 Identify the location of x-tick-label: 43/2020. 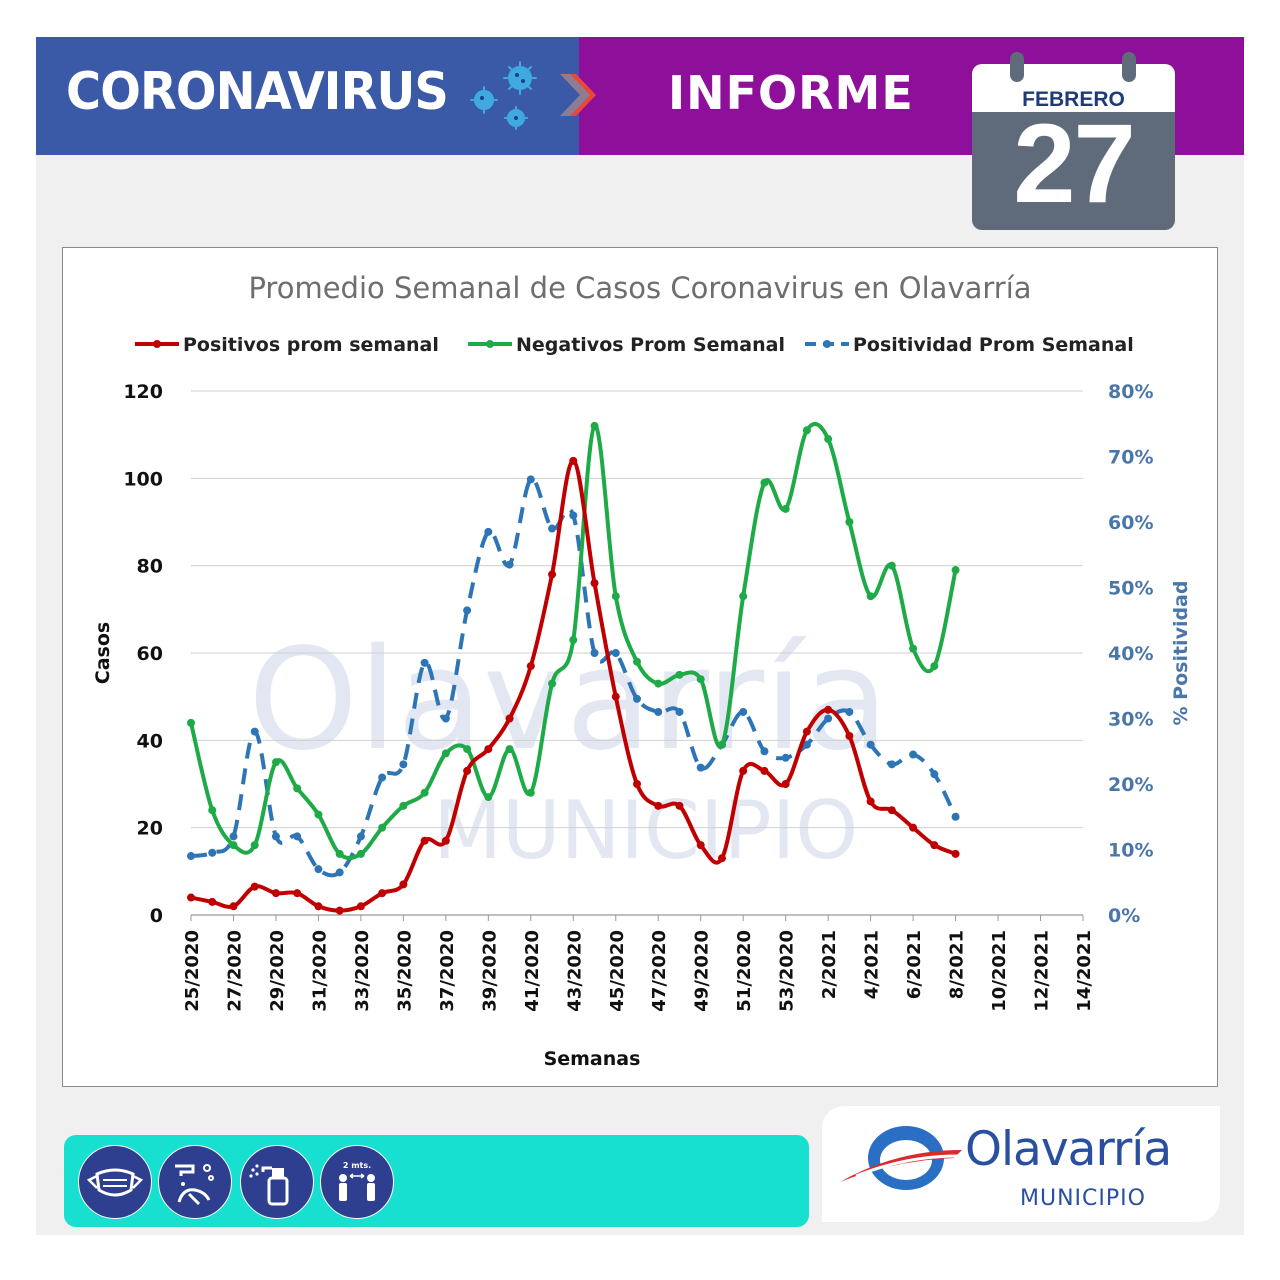
(574, 971).